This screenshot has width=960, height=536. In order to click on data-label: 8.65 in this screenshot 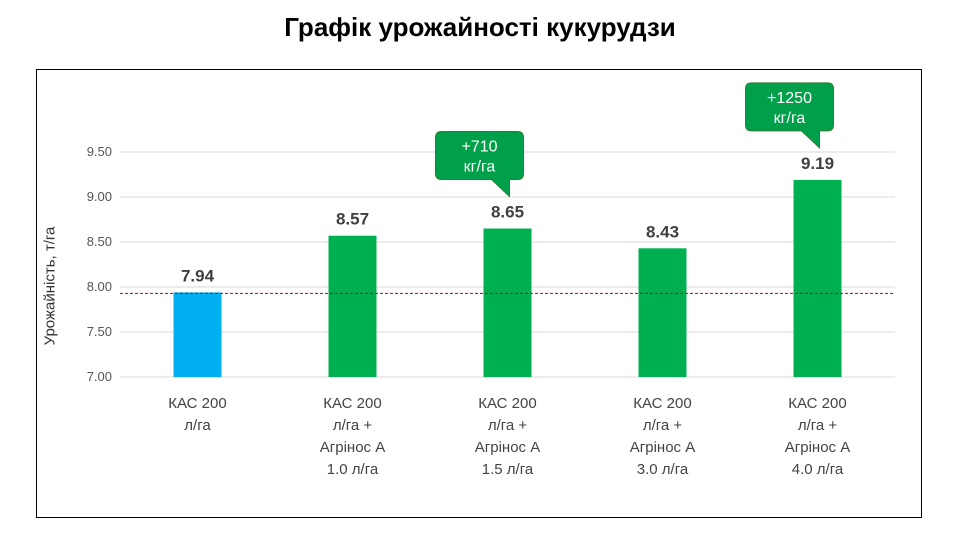, I will do `click(507, 212)`.